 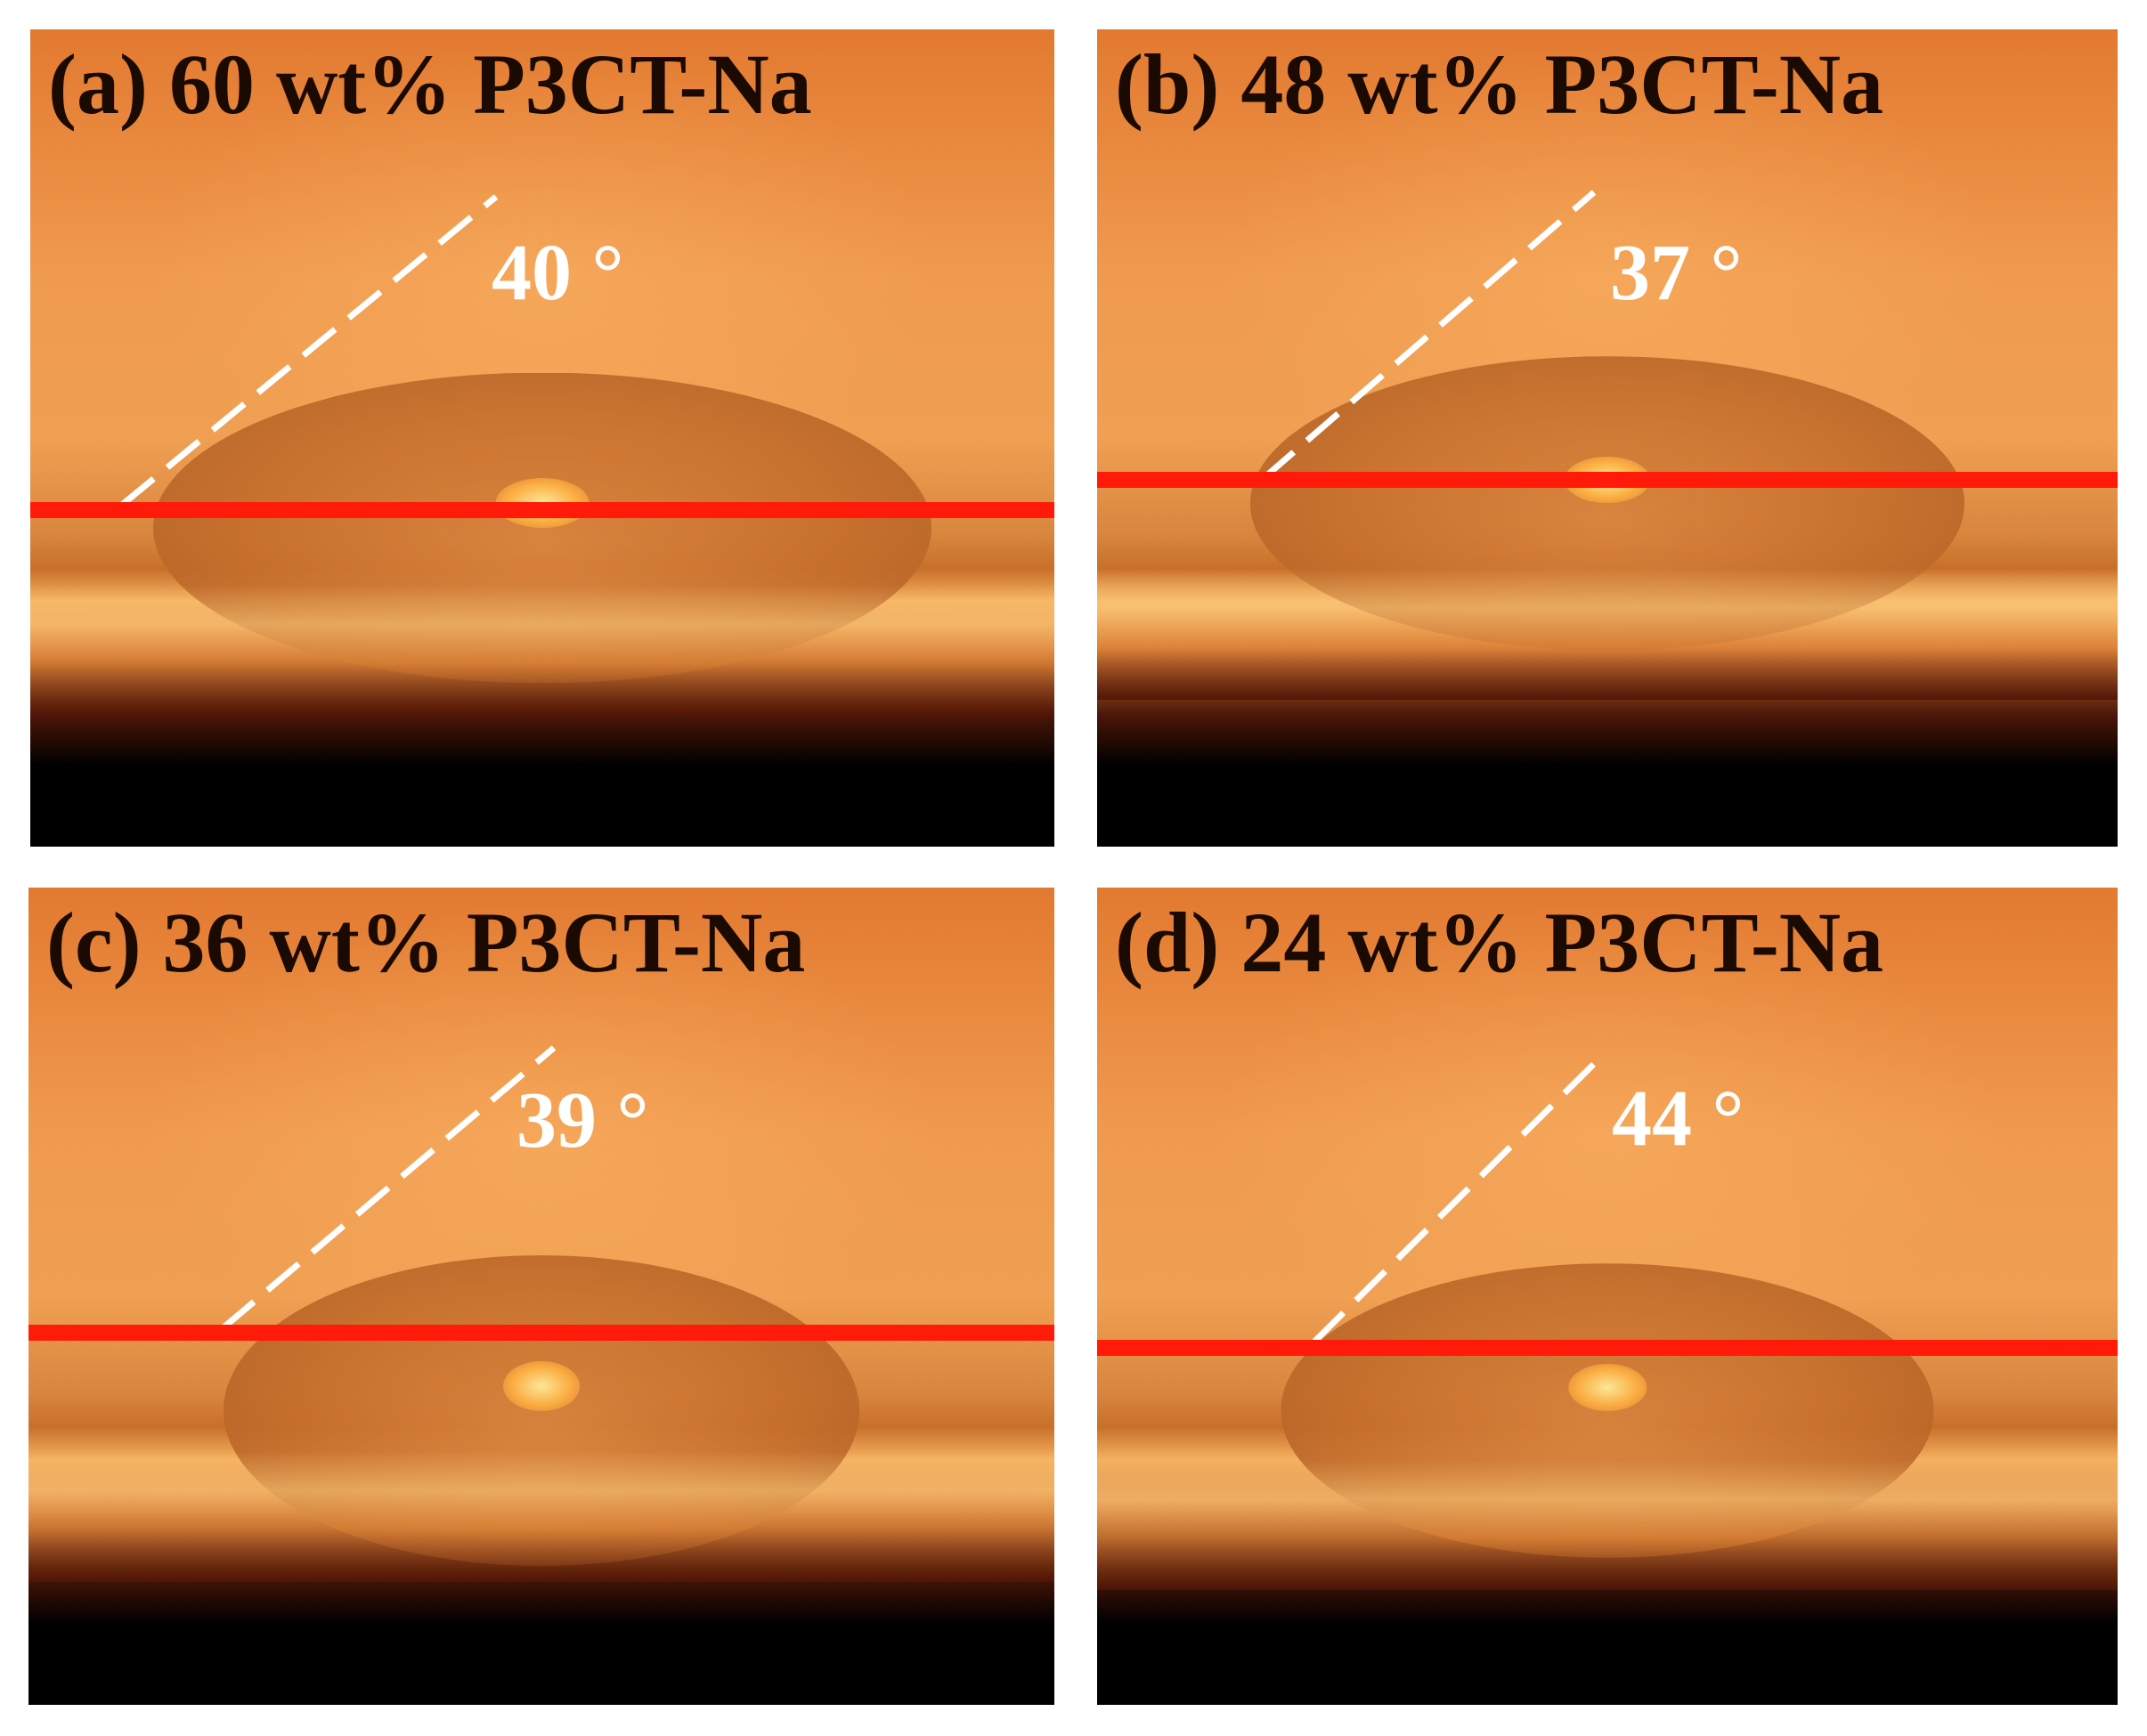 What do you see at coordinates (558, 273) in the screenshot?
I see `contact-angle-value: 40 °` at bounding box center [558, 273].